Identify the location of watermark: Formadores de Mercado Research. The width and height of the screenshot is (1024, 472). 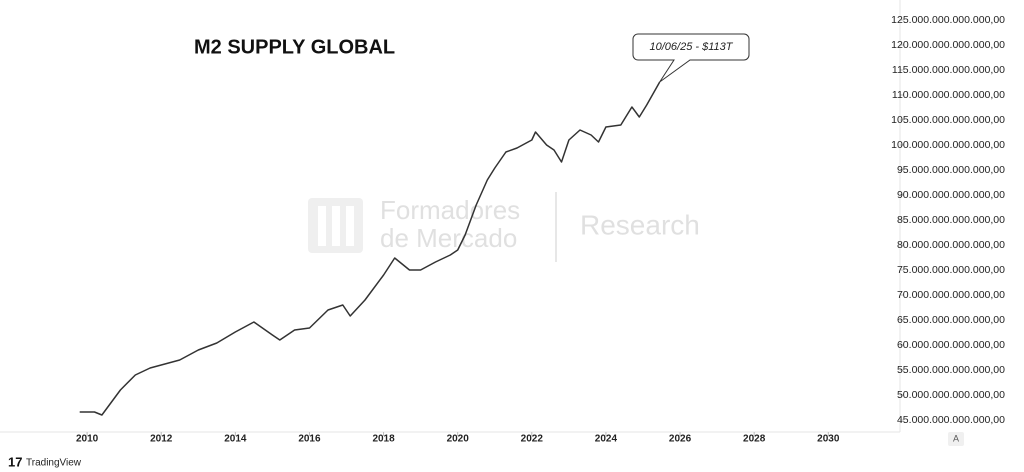
(504, 227).